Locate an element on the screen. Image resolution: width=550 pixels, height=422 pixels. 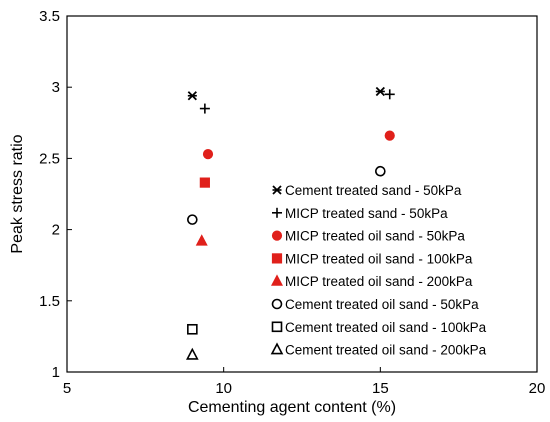
y-tick-label: 3.5 is located at coordinates (49, 16).